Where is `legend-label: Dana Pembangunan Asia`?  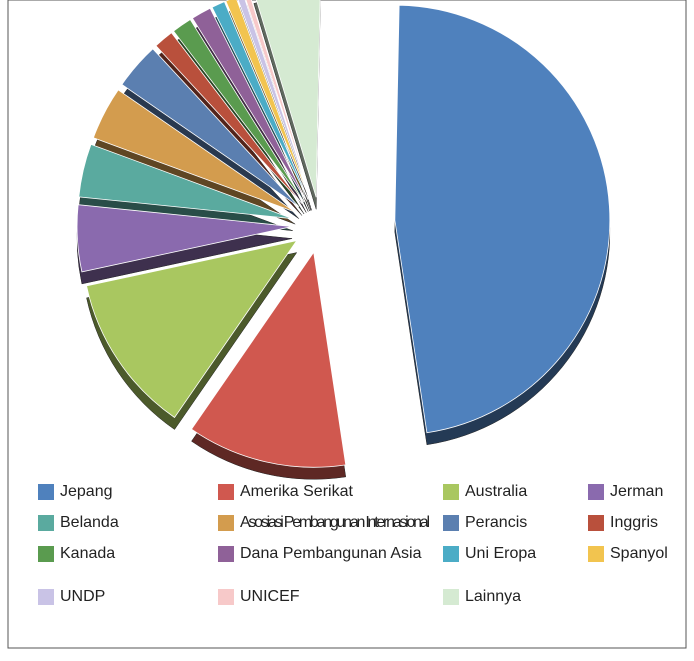 legend-label: Dana Pembangunan Asia is located at coordinates (331, 553).